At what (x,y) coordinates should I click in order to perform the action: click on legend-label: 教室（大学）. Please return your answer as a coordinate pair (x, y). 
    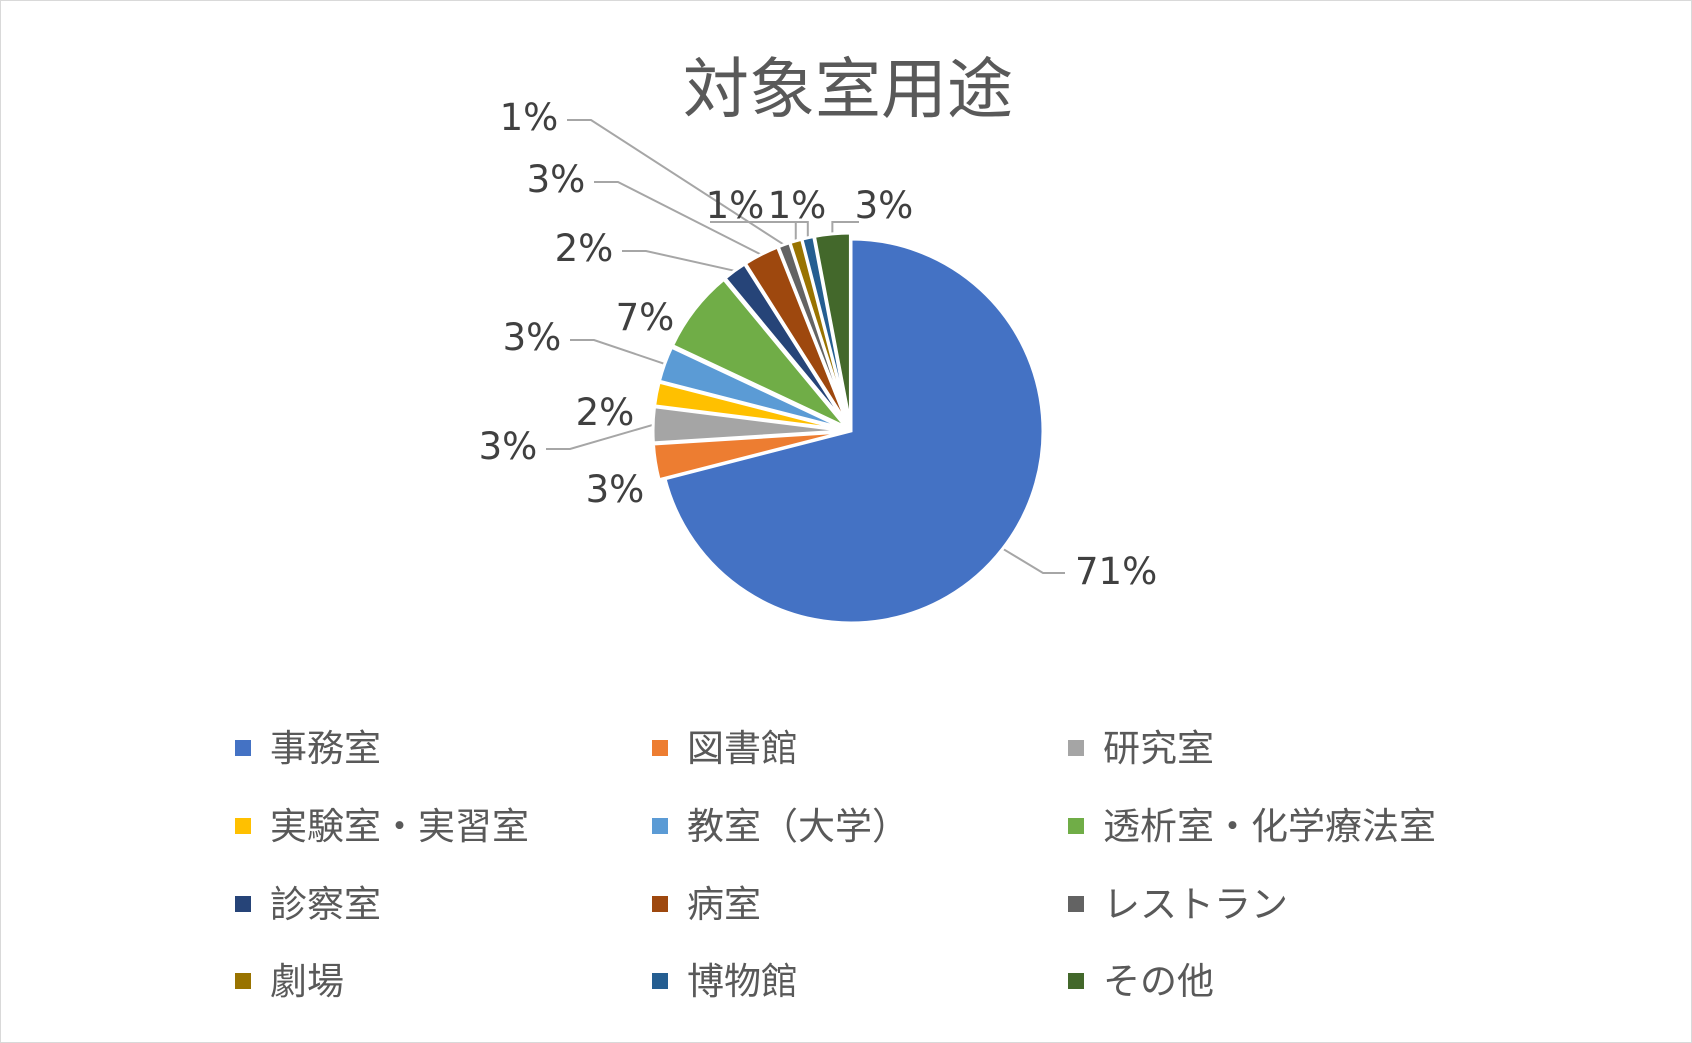
    Looking at the image, I should click on (798, 826).